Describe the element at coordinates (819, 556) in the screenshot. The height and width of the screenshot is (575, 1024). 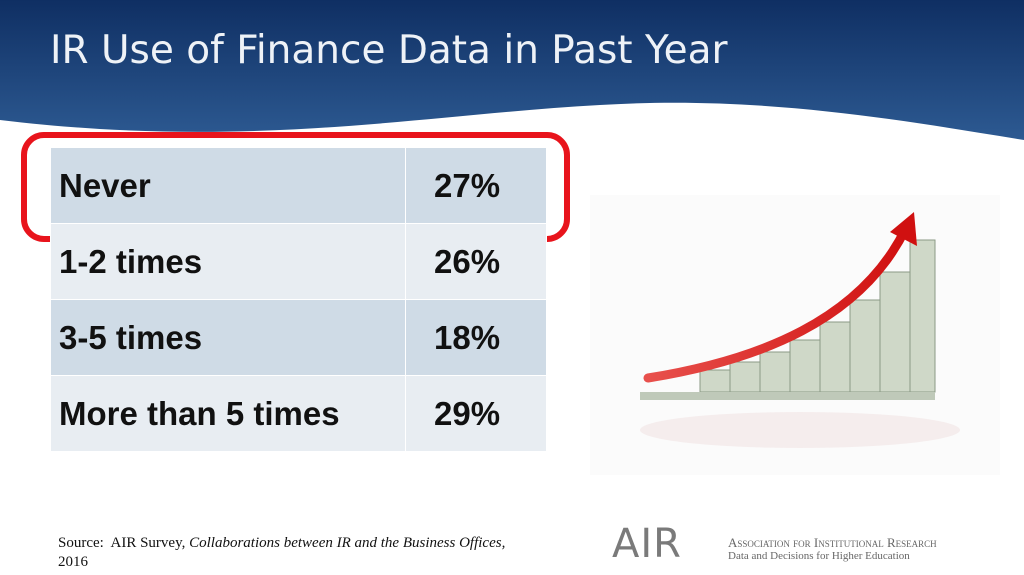
I see `logo-tagline: Data and Decisions for Higher Education` at that location.